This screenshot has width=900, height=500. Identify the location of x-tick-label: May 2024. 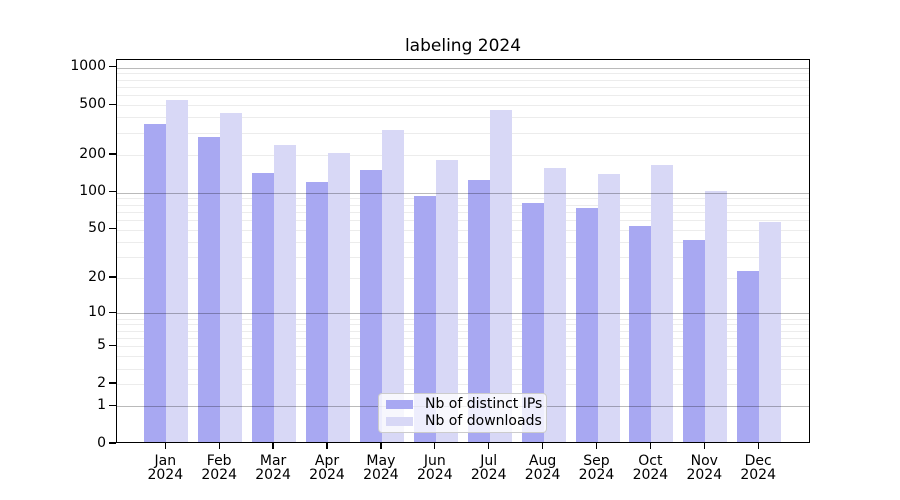
(381, 468).